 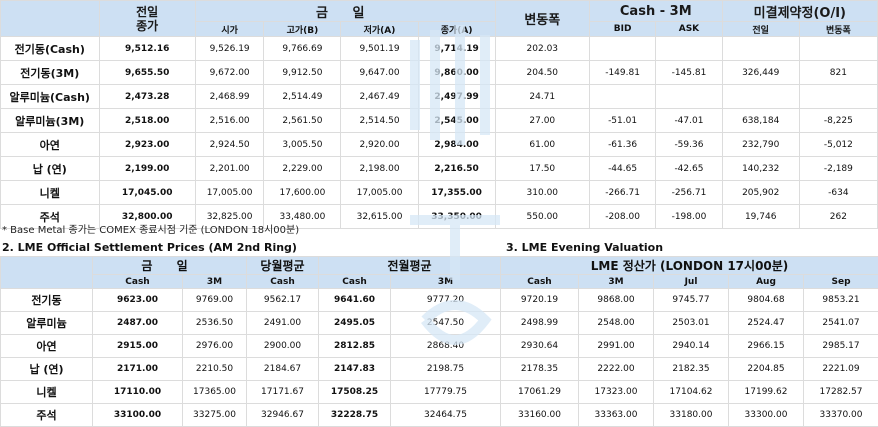 I want to click on ask-value: -145.81, so click(x=689, y=73).